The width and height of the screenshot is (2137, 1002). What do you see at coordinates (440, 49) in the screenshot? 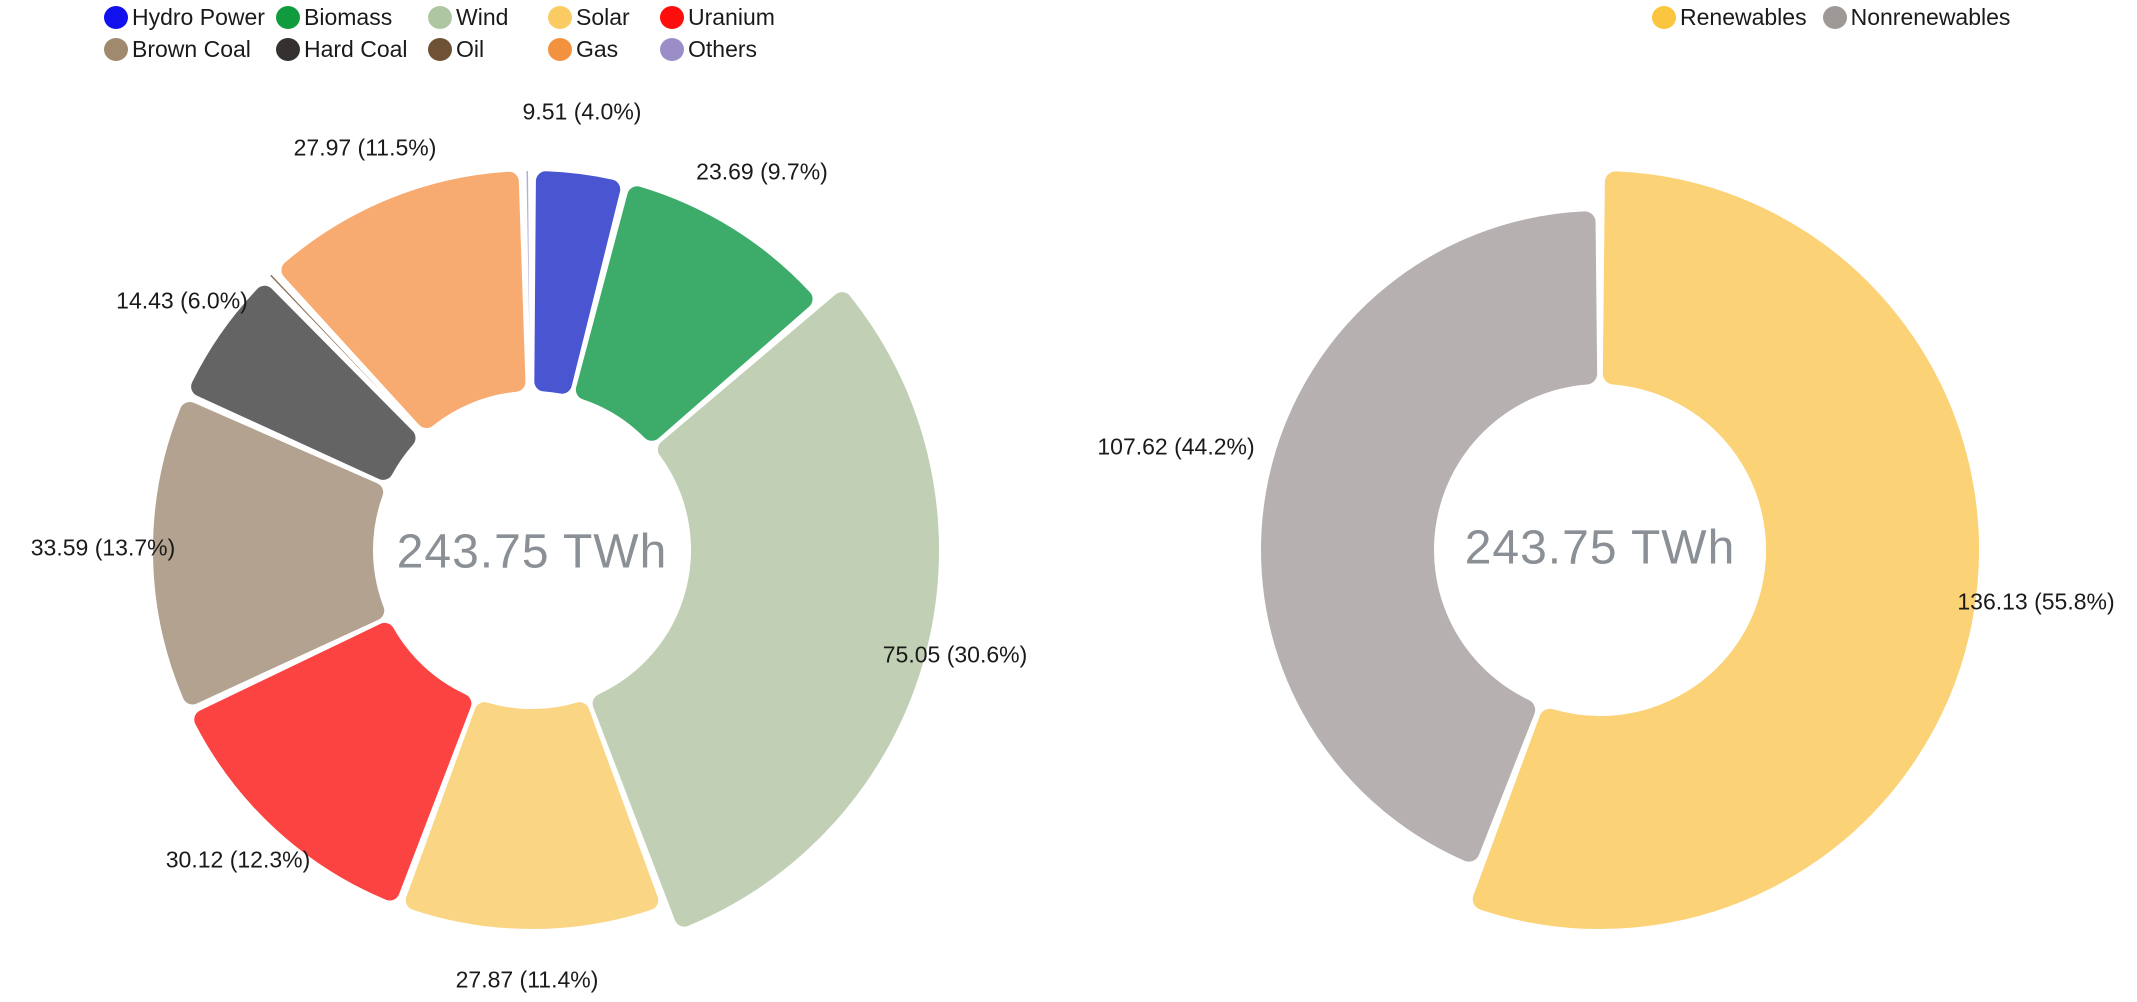
I see `oil-swatch-icon` at bounding box center [440, 49].